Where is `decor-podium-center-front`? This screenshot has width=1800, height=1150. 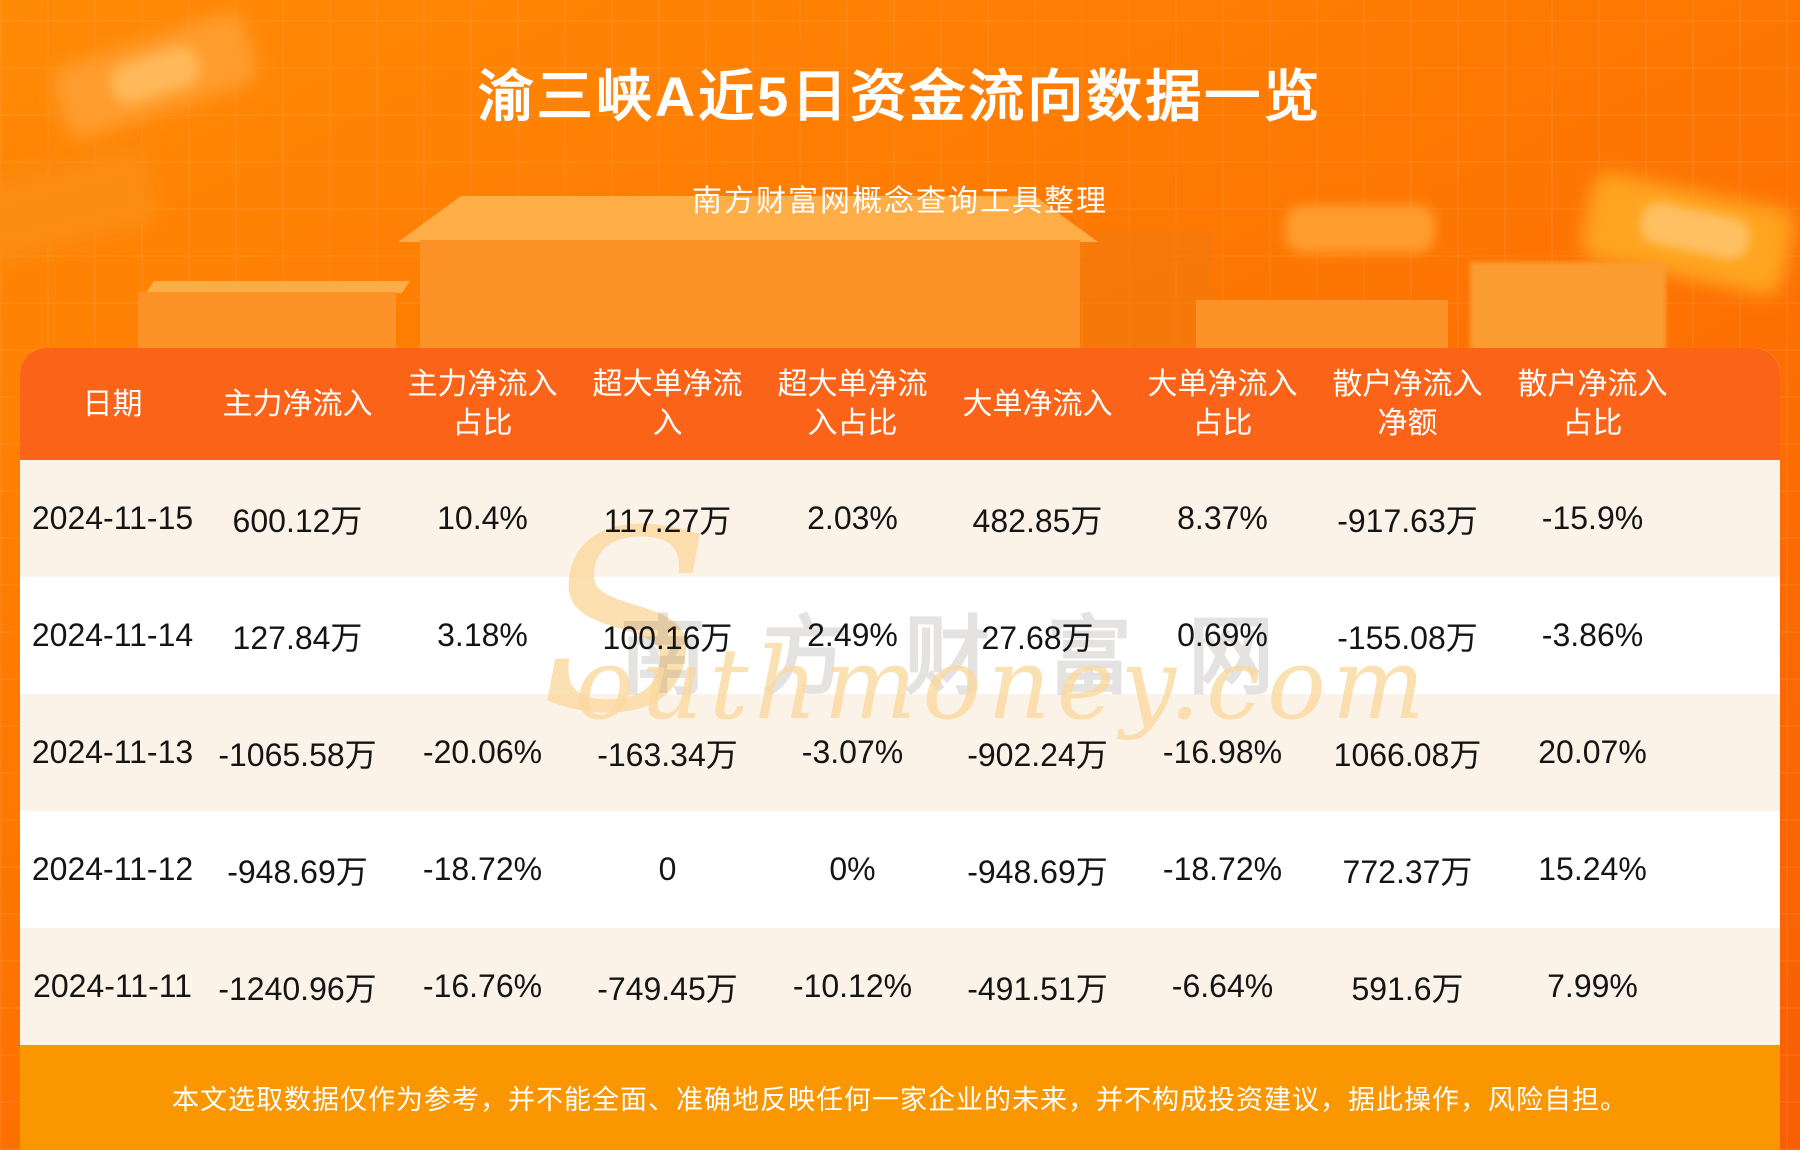
decor-podium-center-front is located at coordinates (750, 296).